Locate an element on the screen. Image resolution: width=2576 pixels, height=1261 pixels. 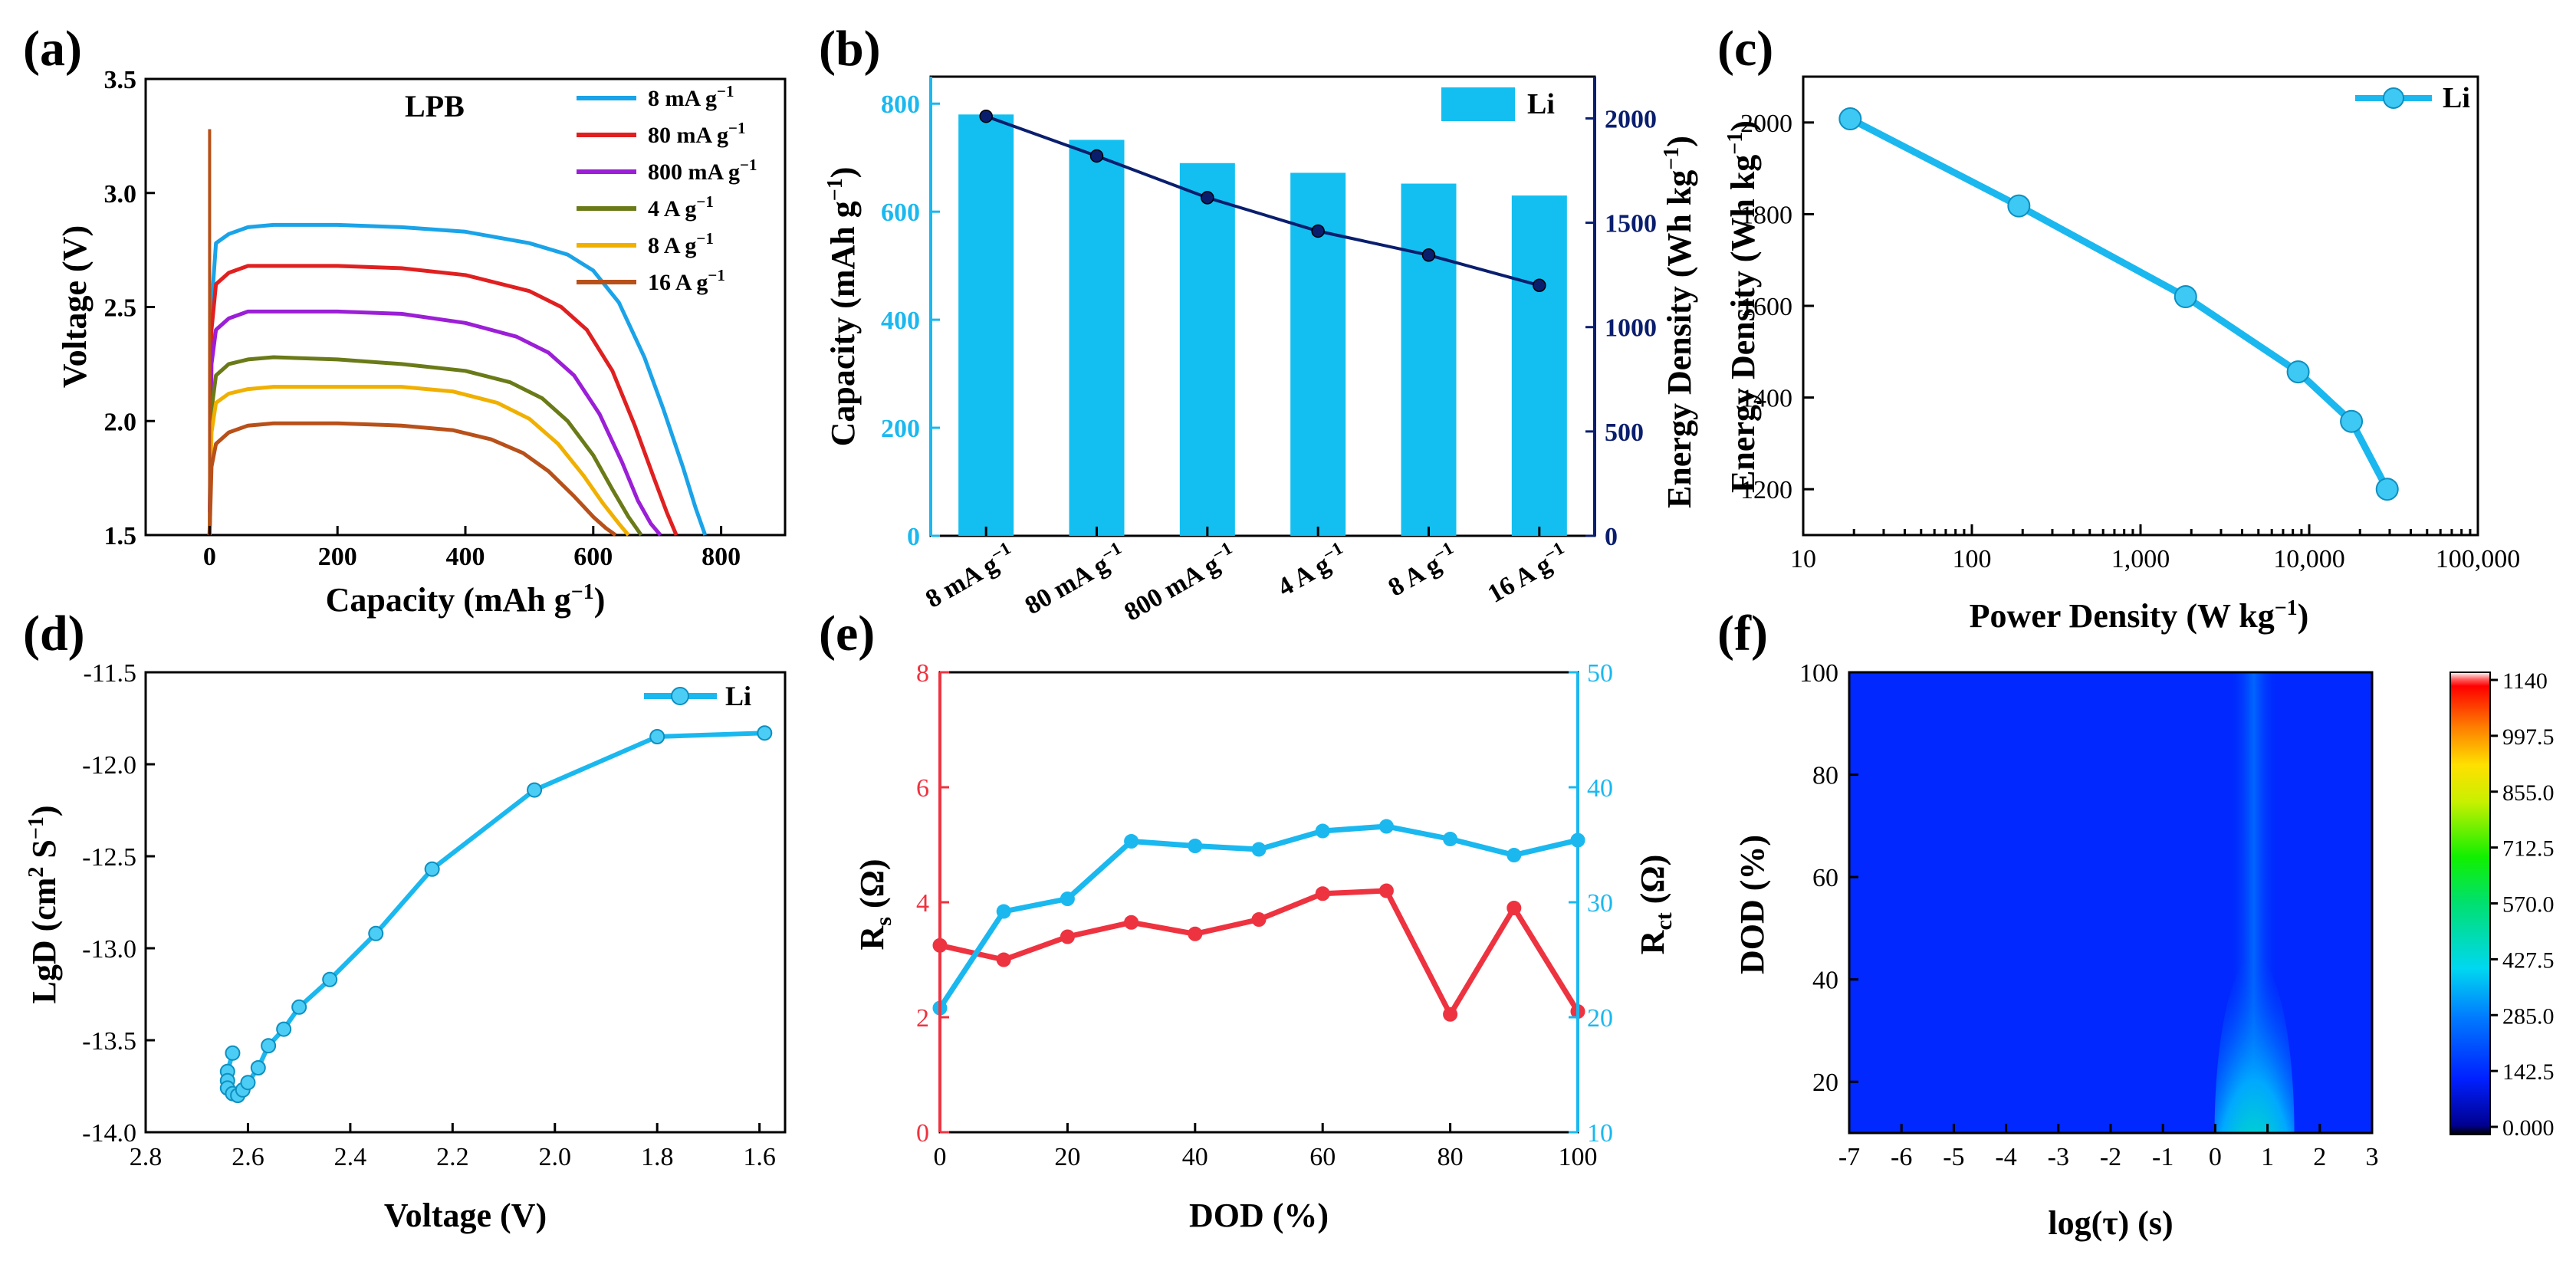
panel-c-xlabel: Power Density (W kg−1) is located at coordinates (2139, 615).